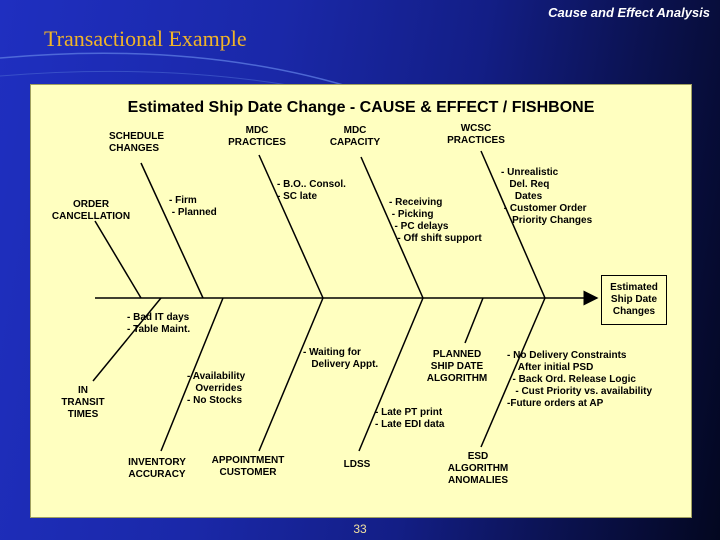  I want to click on bone-order-cancellation, so click(118, 259).